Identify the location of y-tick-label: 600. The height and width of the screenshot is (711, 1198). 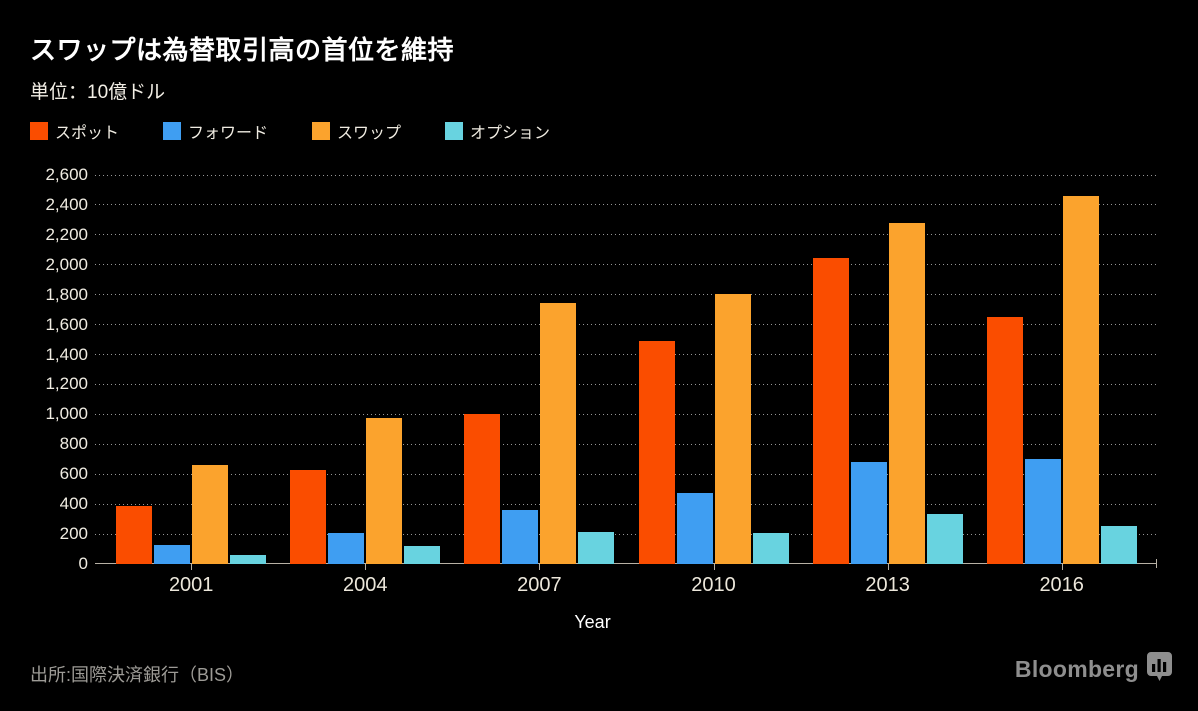
(73, 474).